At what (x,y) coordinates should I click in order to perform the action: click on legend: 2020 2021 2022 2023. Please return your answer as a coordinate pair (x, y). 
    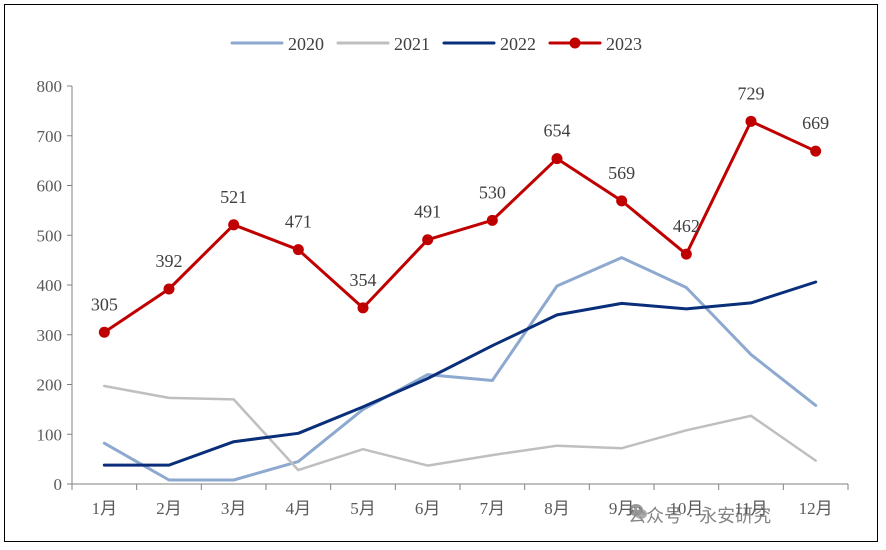
    Looking at the image, I should click on (436, 44).